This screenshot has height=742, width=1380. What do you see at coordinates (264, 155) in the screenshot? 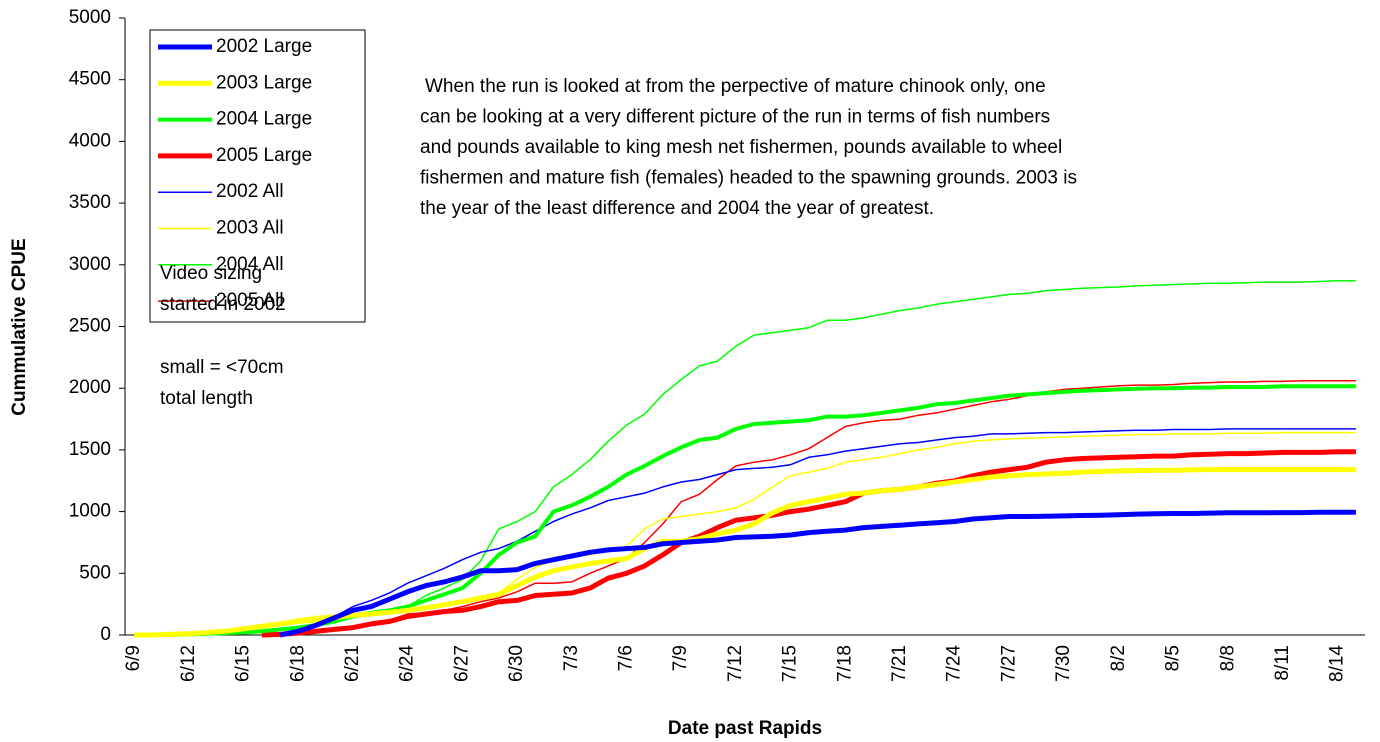
I see `legend-label: 2005 Large` at bounding box center [264, 155].